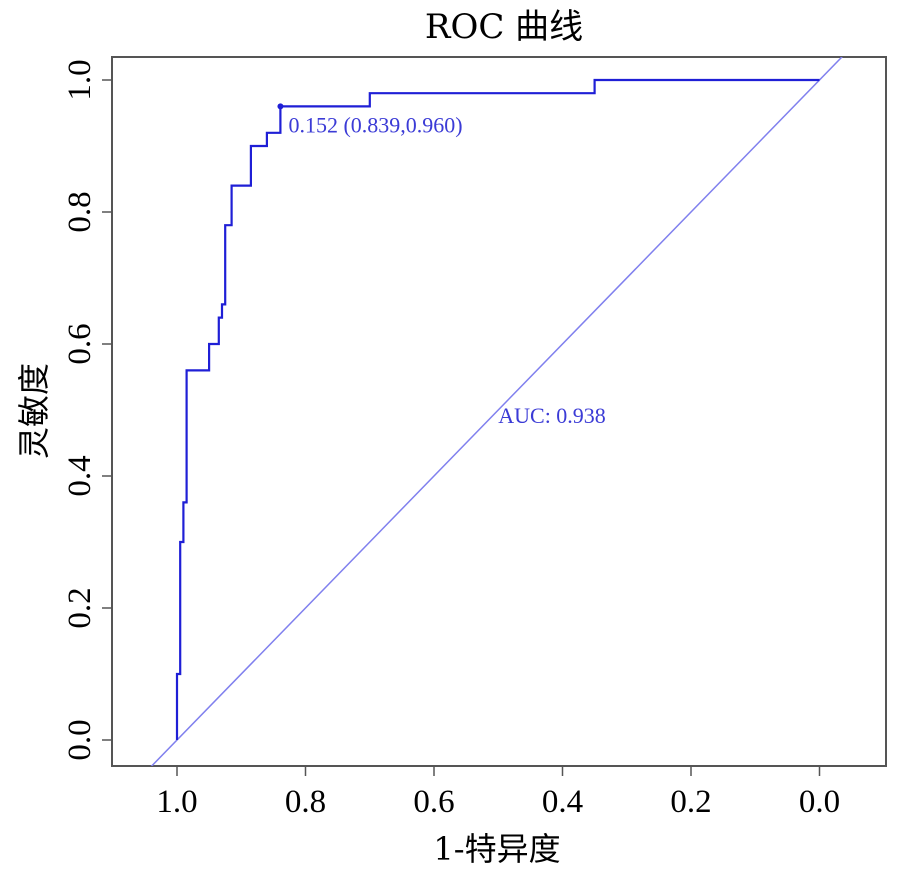  What do you see at coordinates (87, 410) in the screenshot?
I see `y-axis: 0.0 0.2 0.4 0.6 0.8 1.0` at bounding box center [87, 410].